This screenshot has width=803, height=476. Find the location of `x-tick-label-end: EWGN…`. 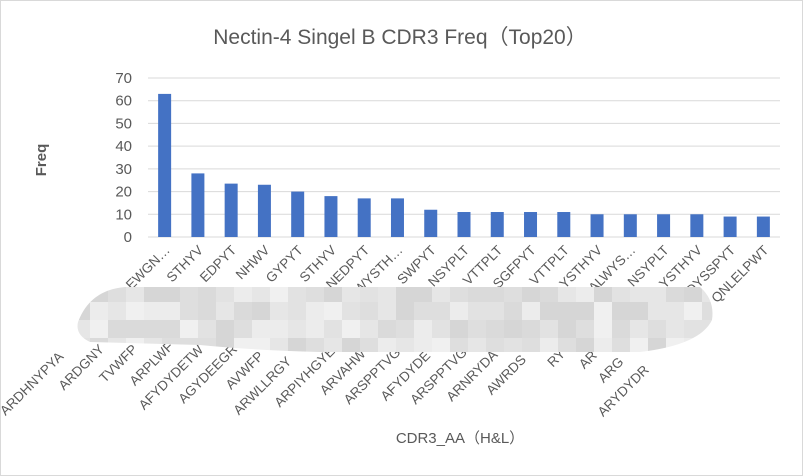

x-tick-label-end: EWGN… is located at coordinates (148, 268).